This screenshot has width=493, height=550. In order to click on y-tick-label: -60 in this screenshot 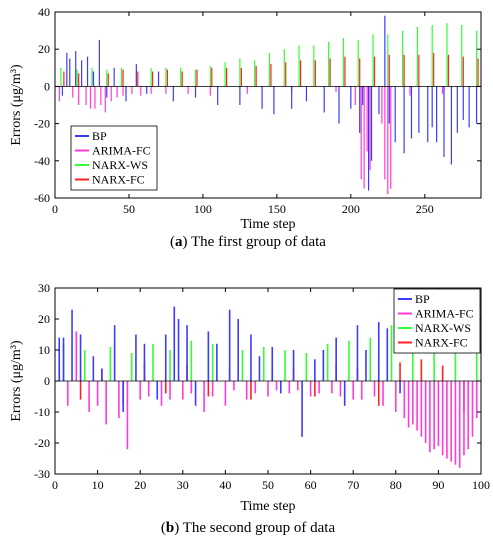, I will do `click(42, 198)`.